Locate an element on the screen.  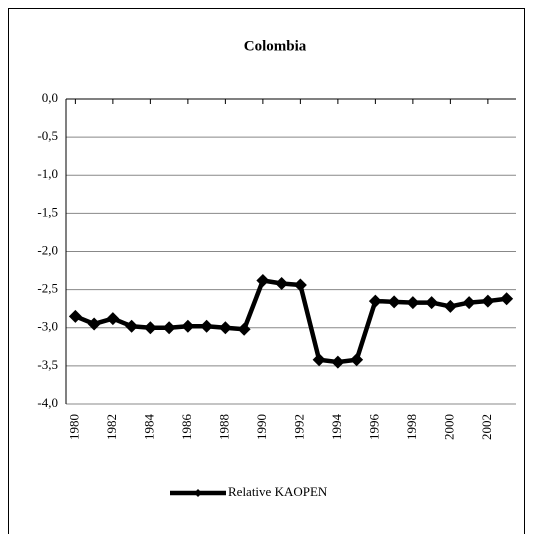
x-tick-label: 2000 is located at coordinates (448, 427).